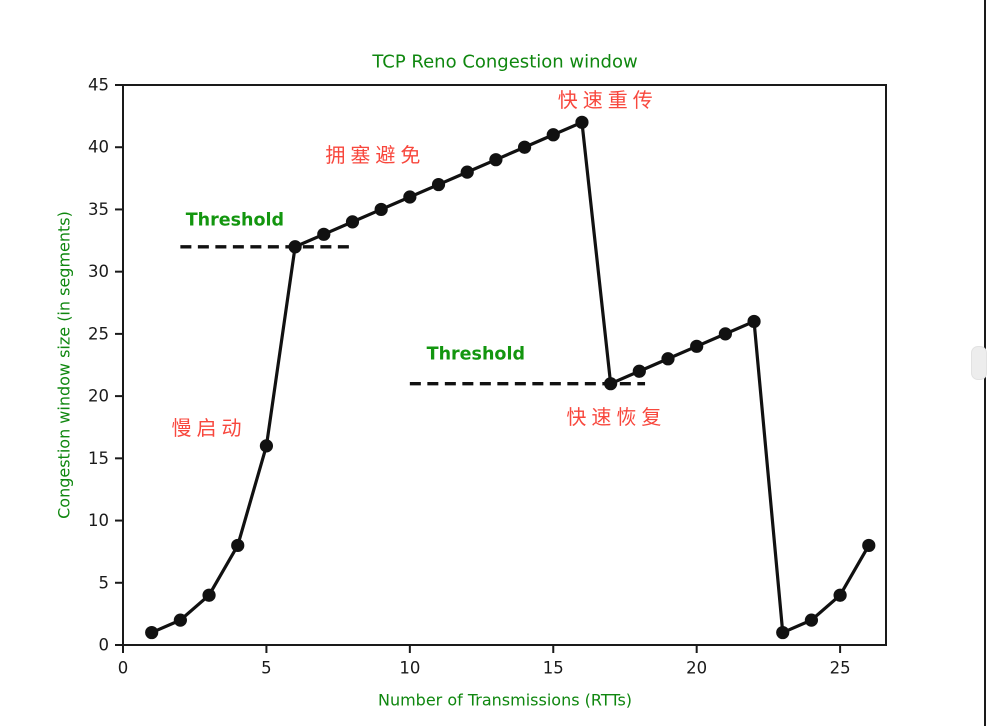  What do you see at coordinates (98, 520) in the screenshot?
I see `y-tick-label: 10` at bounding box center [98, 520].